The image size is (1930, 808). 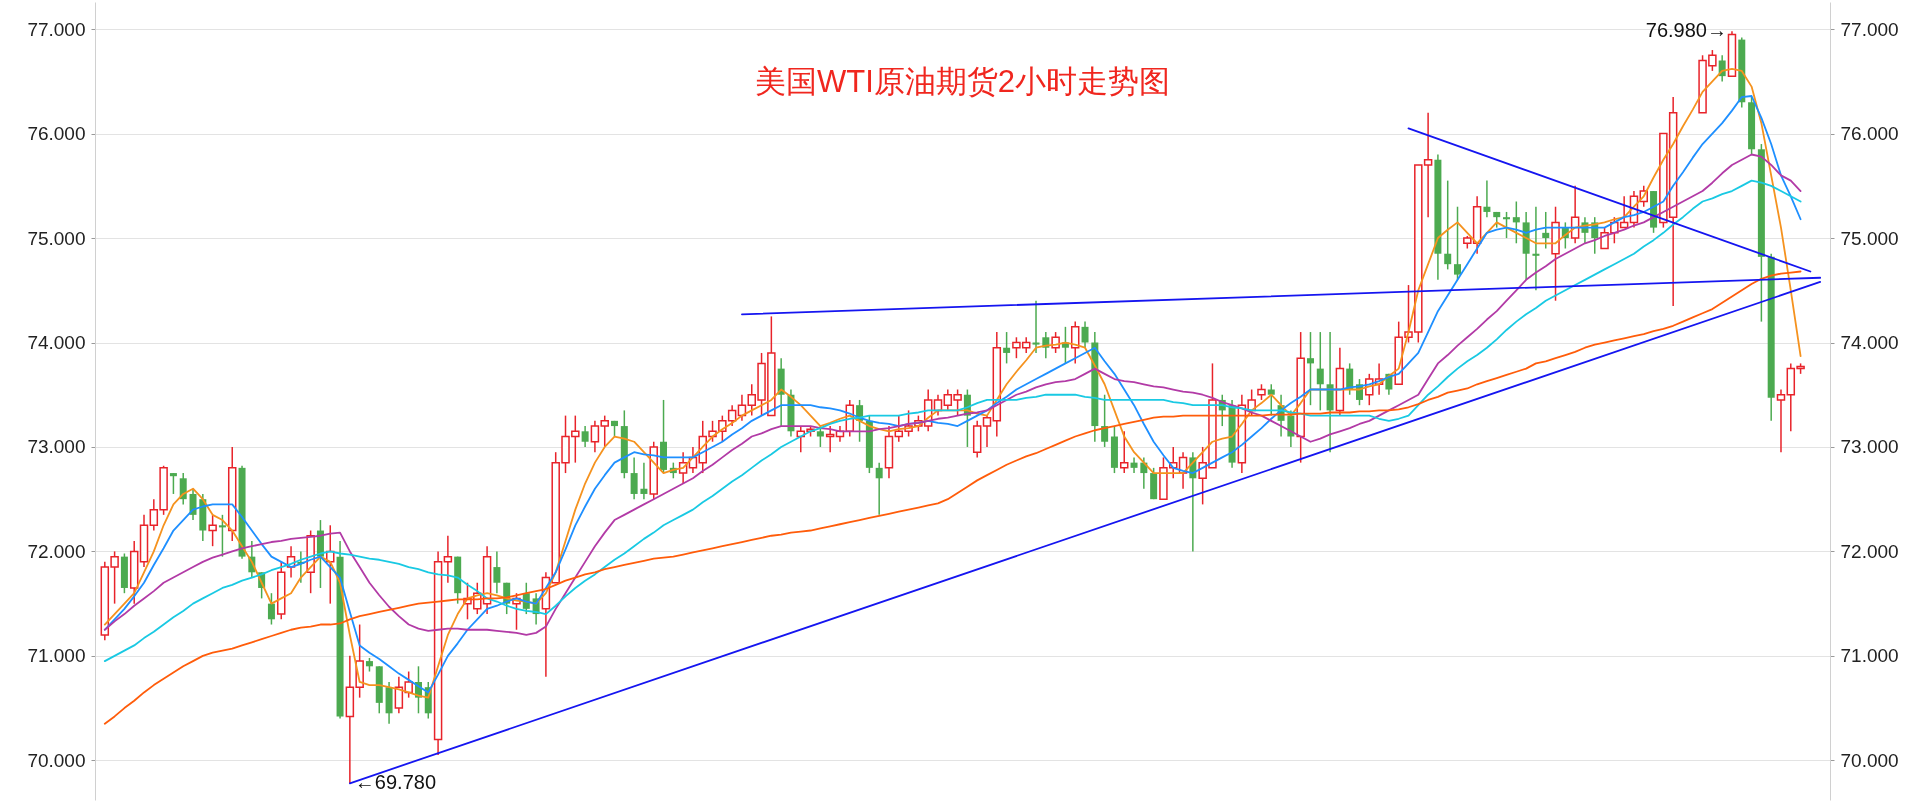 What do you see at coordinates (56, 760) in the screenshot?
I see `y-tick-label: 70.000` at bounding box center [56, 760].